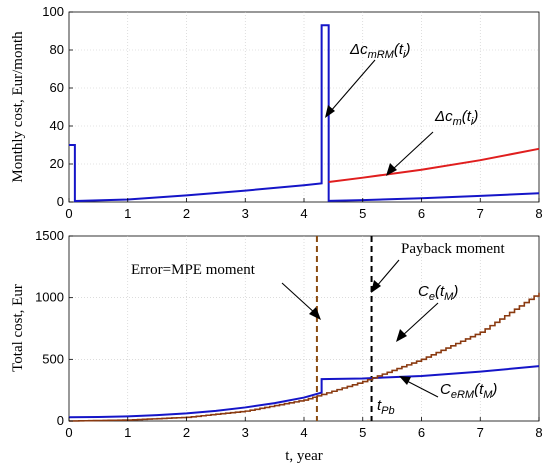  Describe the element at coordinates (57, 163) in the screenshot. I see `y-tick-label: 20` at that location.